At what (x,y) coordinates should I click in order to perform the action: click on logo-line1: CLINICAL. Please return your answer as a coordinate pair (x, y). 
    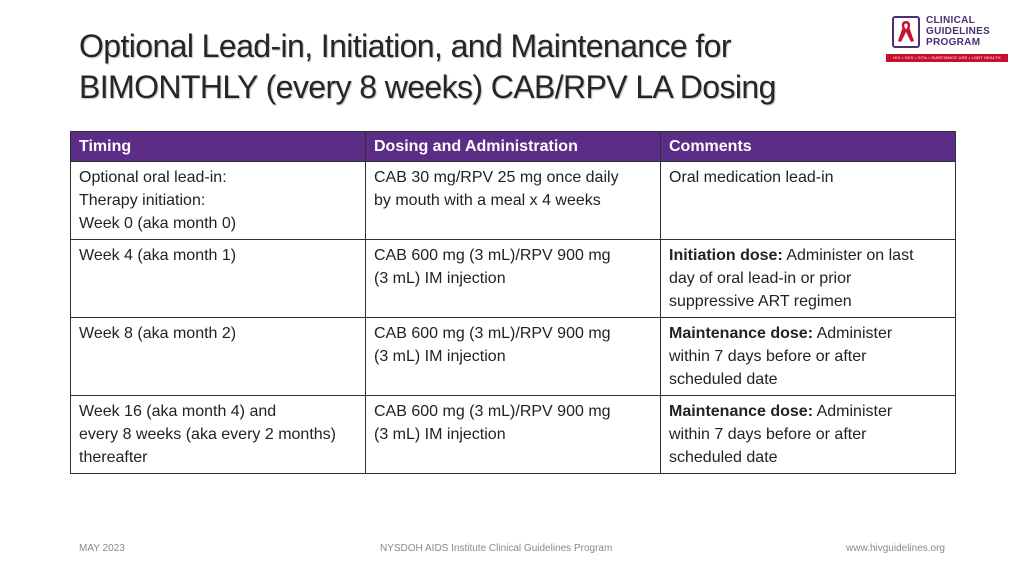
    Looking at the image, I should click on (951, 20).